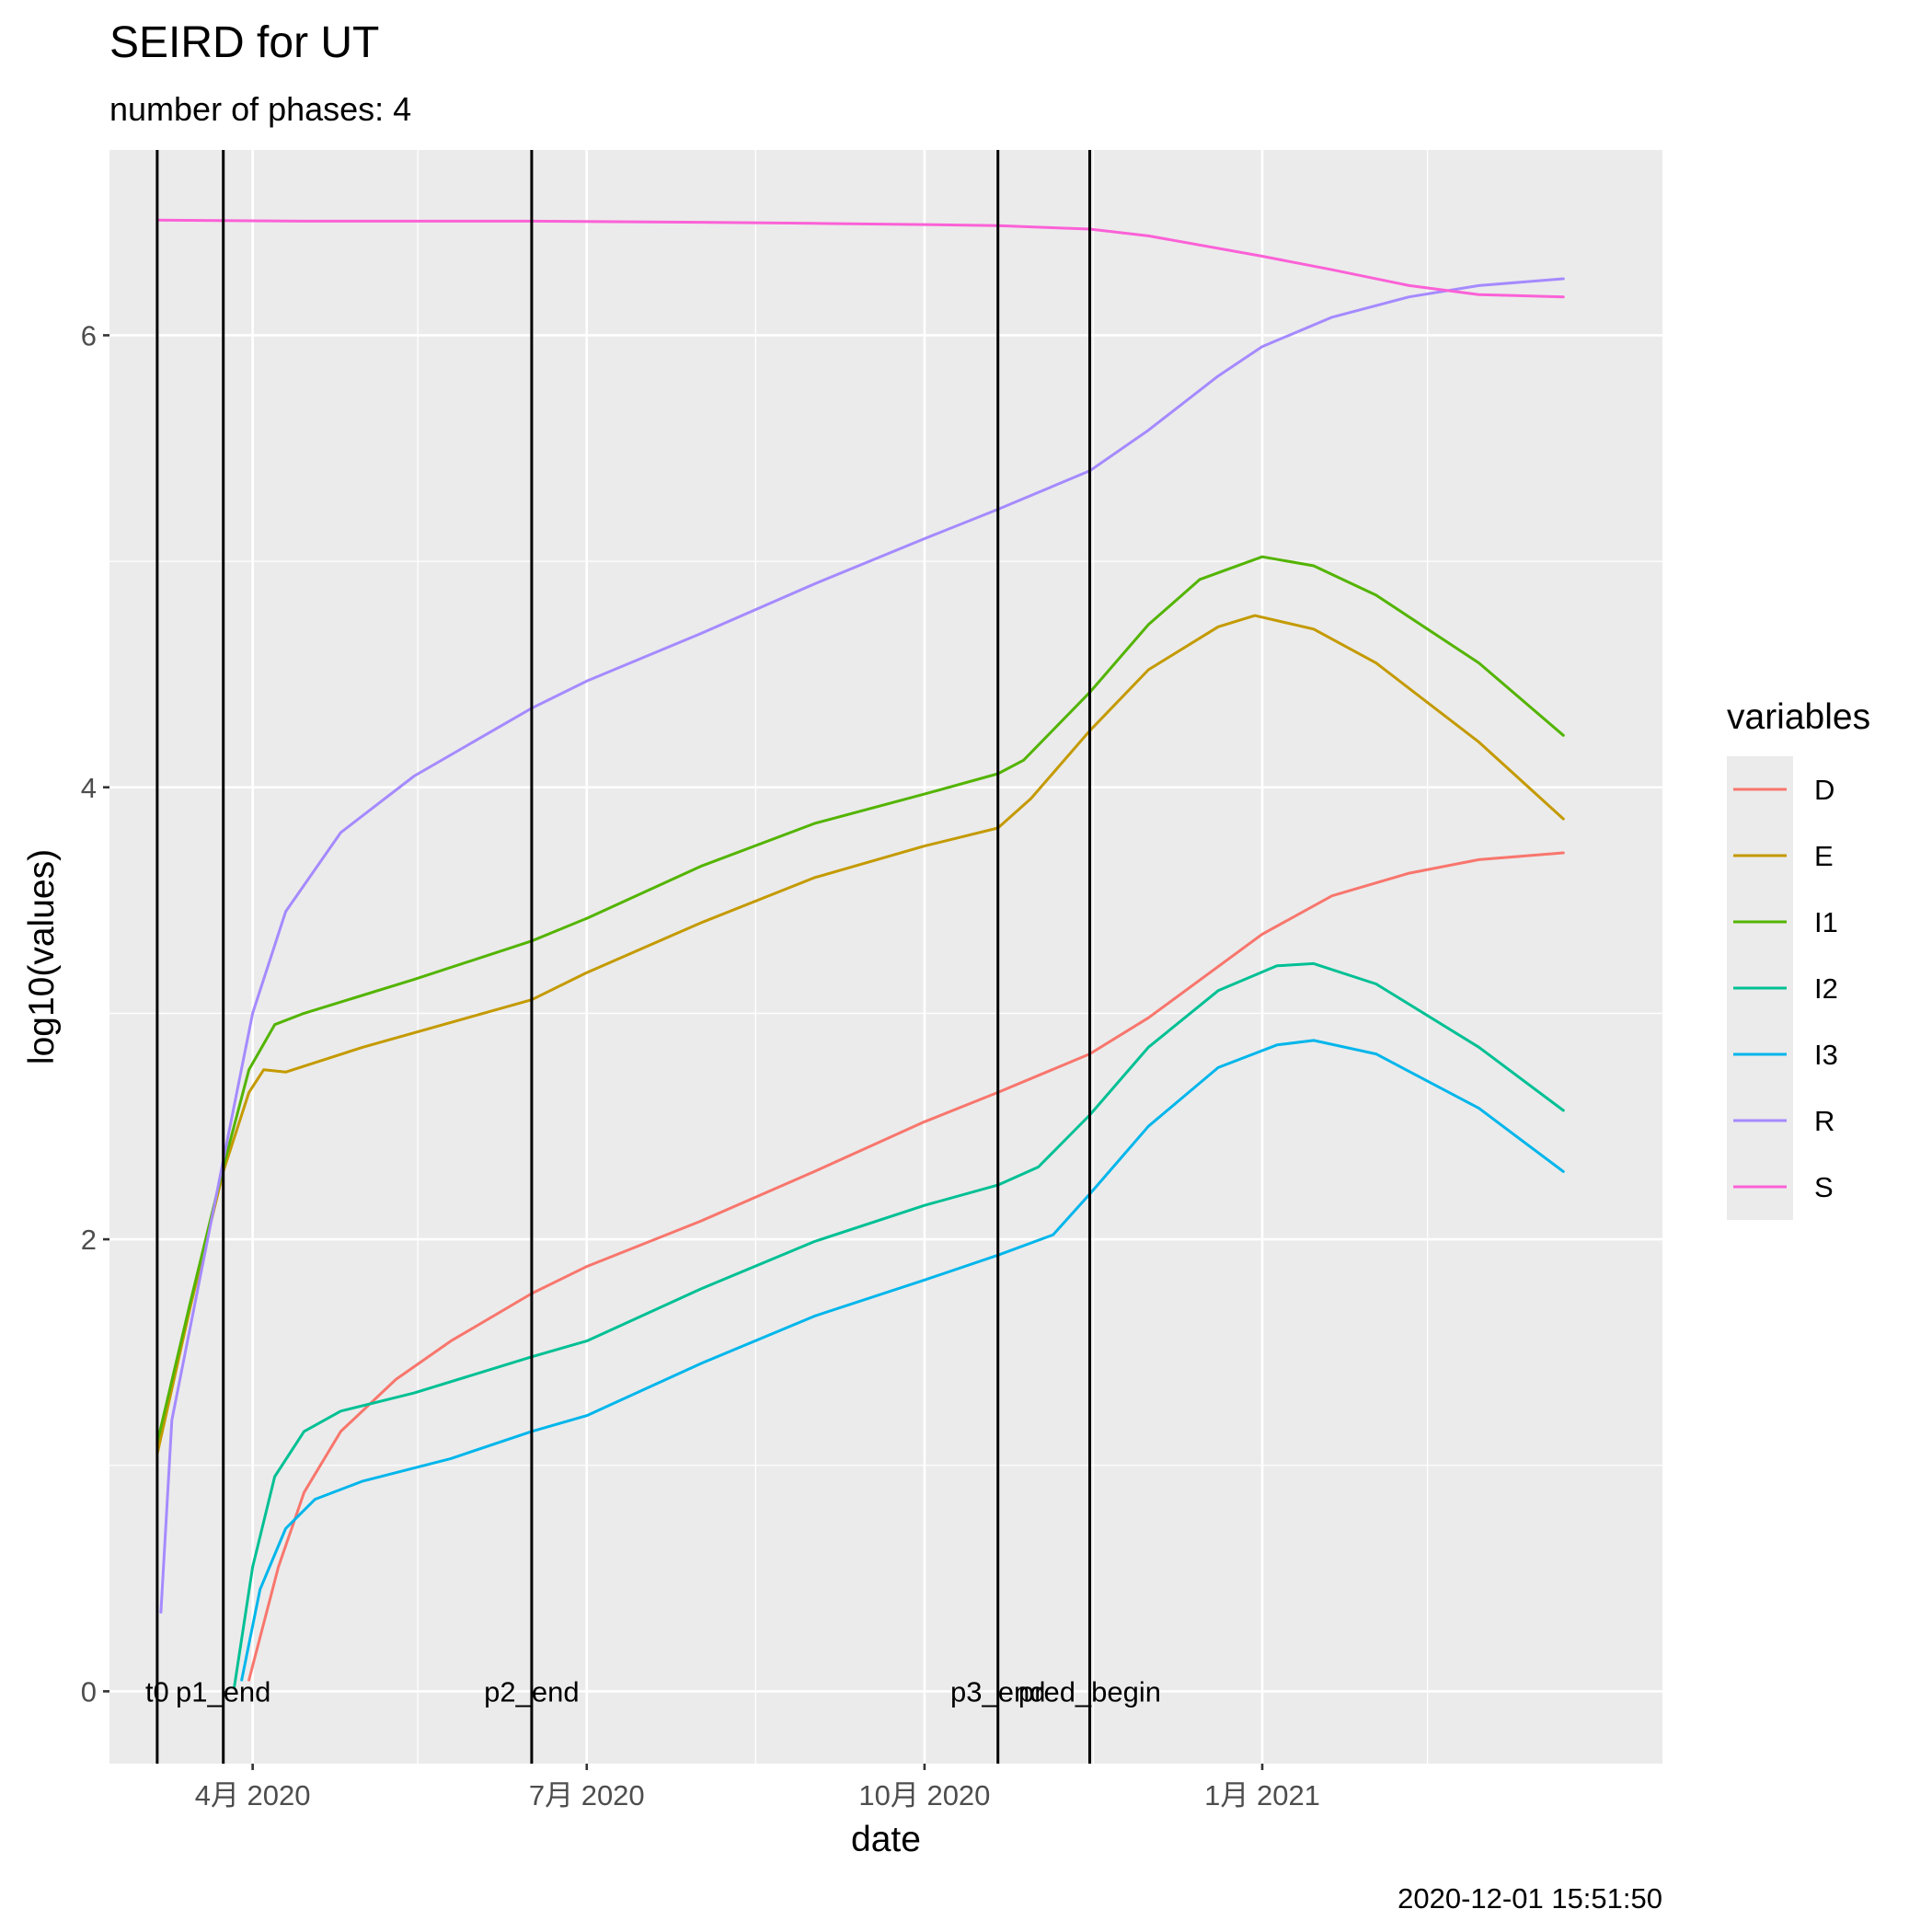 The height and width of the screenshot is (1932, 1932). What do you see at coordinates (997, 1691) in the screenshot?
I see `phase-label-p3-end: p3_end` at bounding box center [997, 1691].